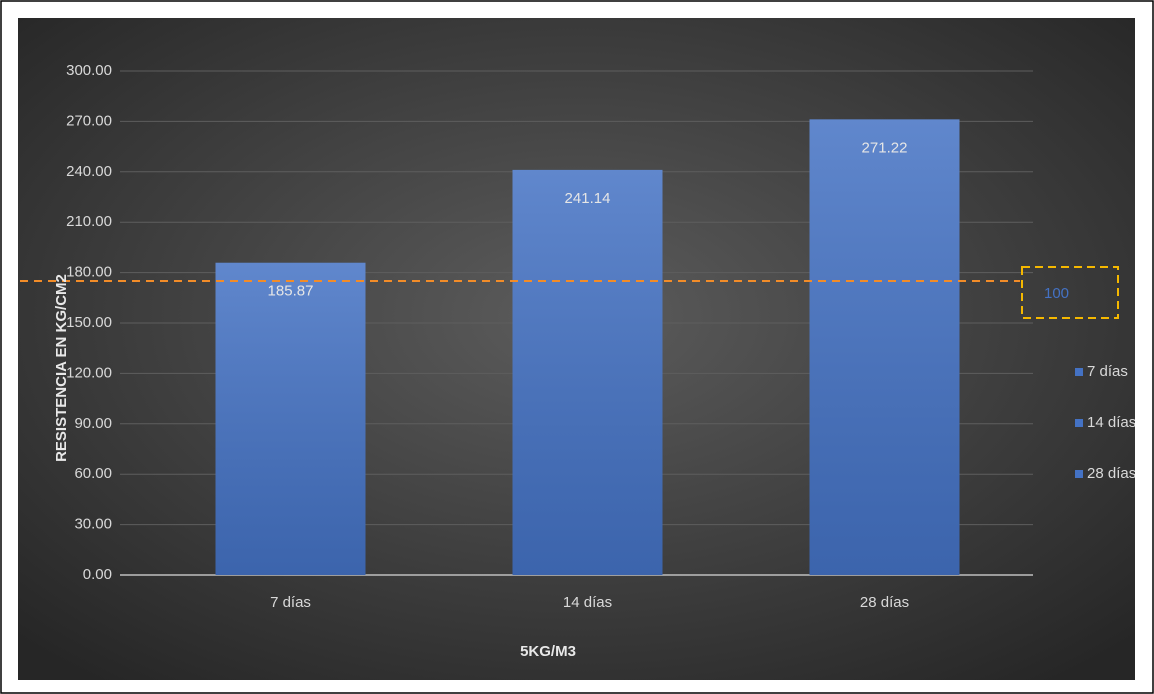 This screenshot has width=1154, height=694. I want to click on data-label: 185.87, so click(291, 291).